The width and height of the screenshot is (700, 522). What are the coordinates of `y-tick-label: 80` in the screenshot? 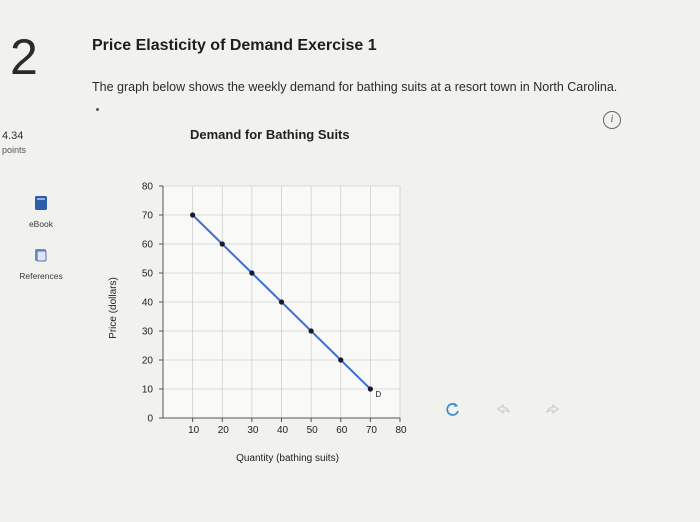 It's located at (148, 187).